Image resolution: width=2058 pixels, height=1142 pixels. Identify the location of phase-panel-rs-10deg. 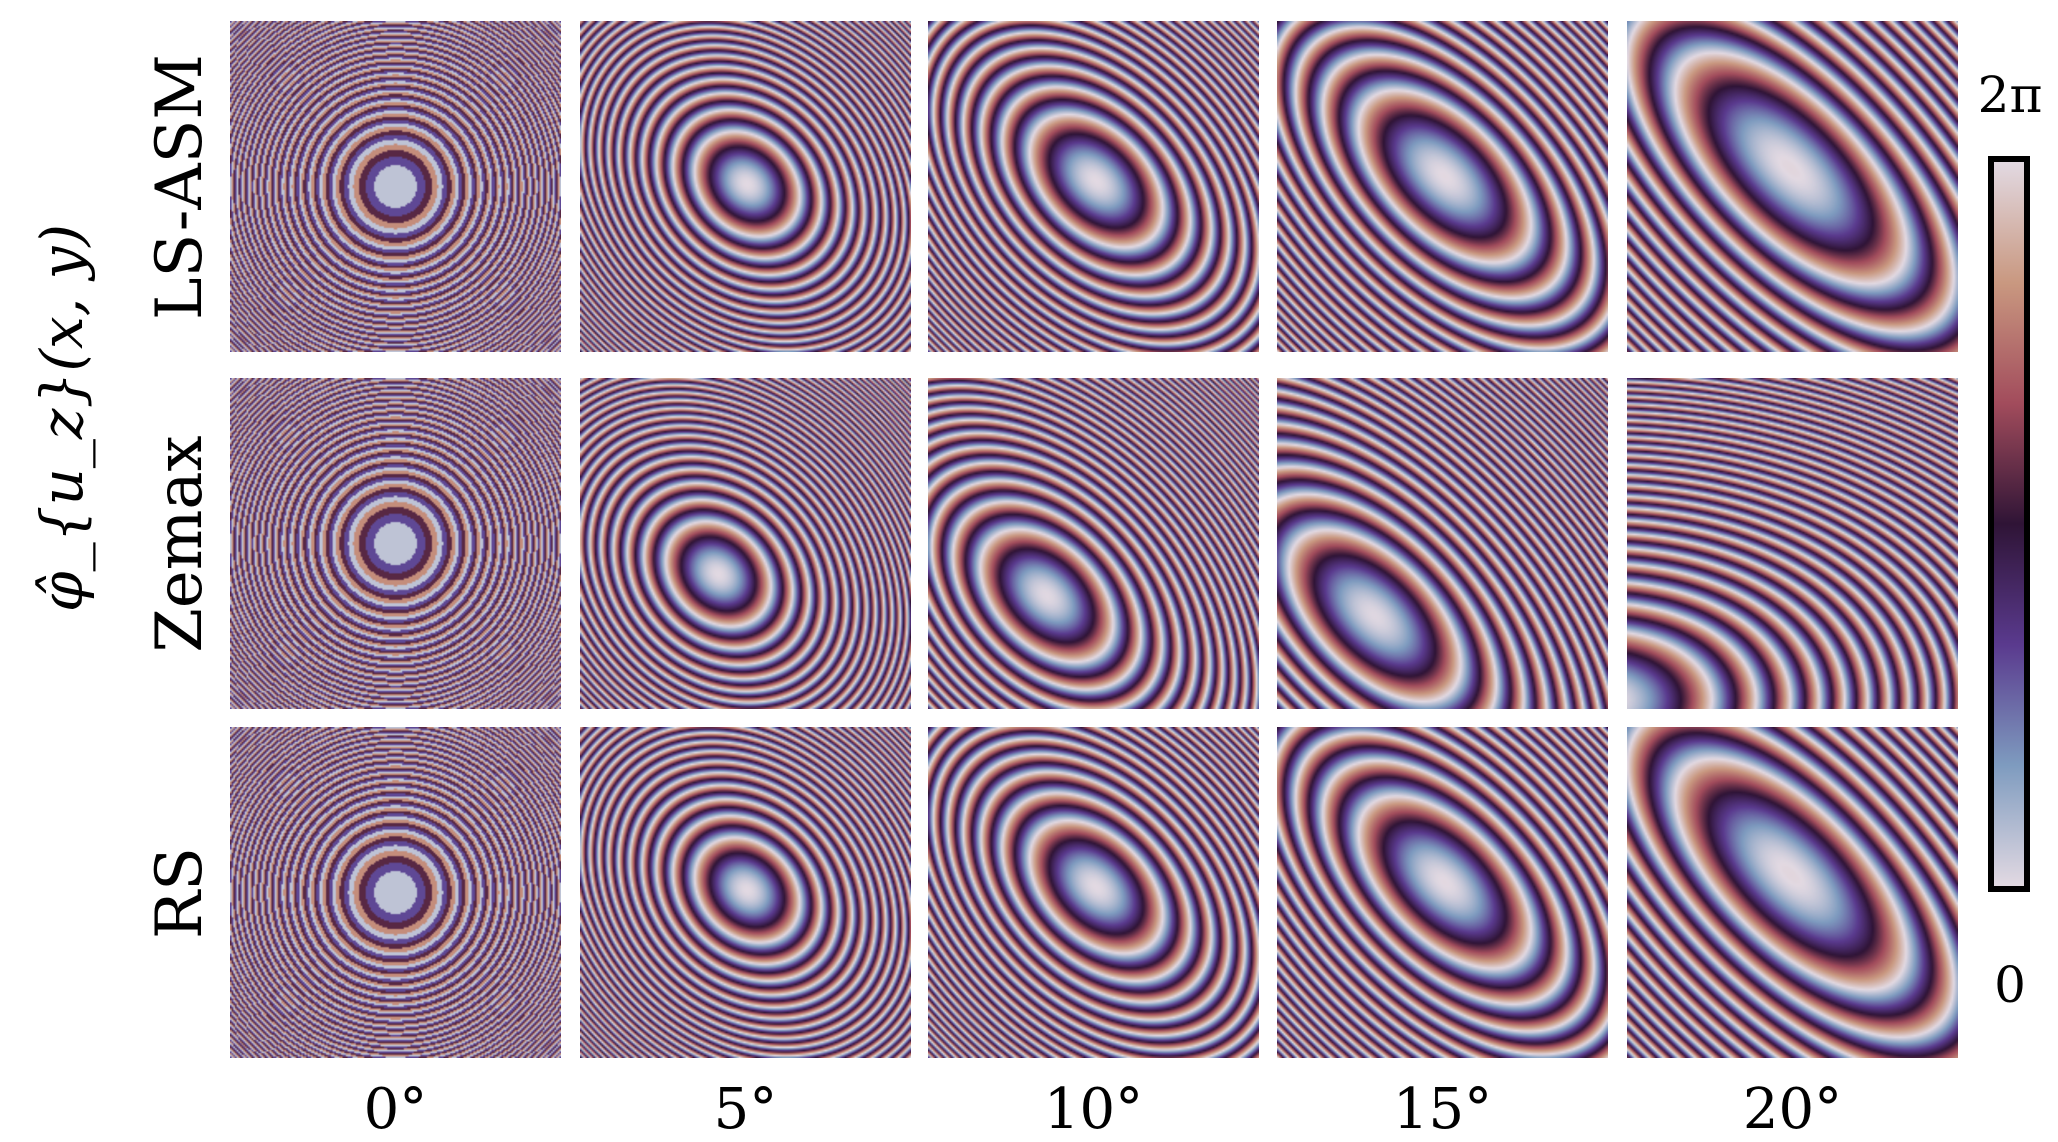
(1093, 892).